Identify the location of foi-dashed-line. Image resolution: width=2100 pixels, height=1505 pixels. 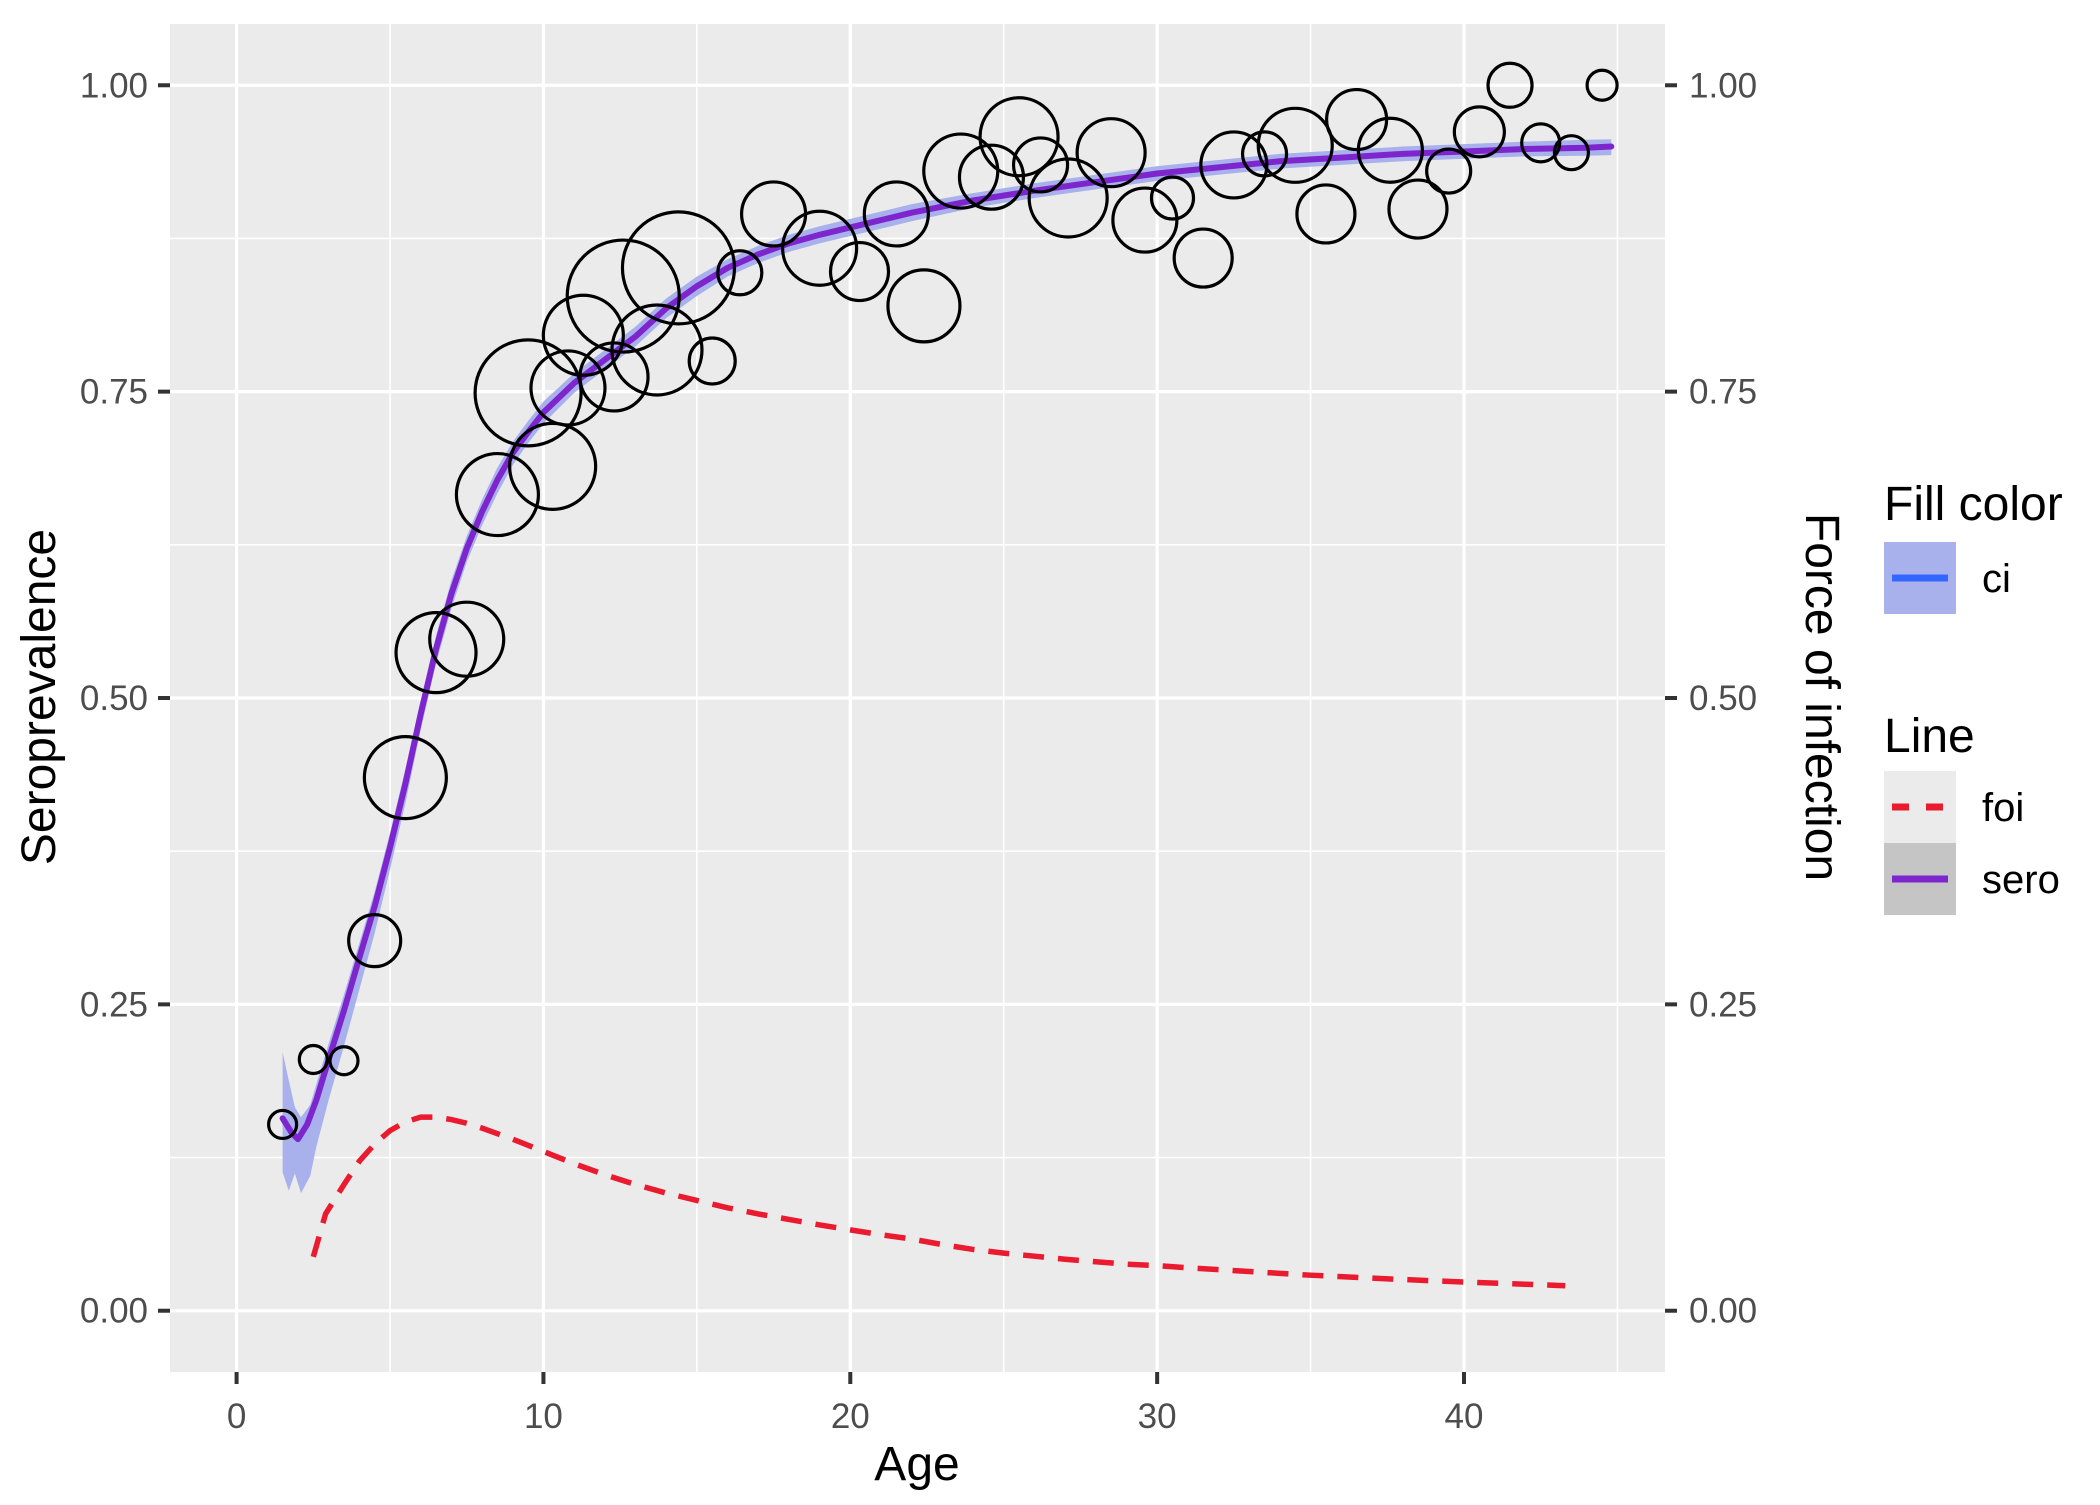
(938, 1201).